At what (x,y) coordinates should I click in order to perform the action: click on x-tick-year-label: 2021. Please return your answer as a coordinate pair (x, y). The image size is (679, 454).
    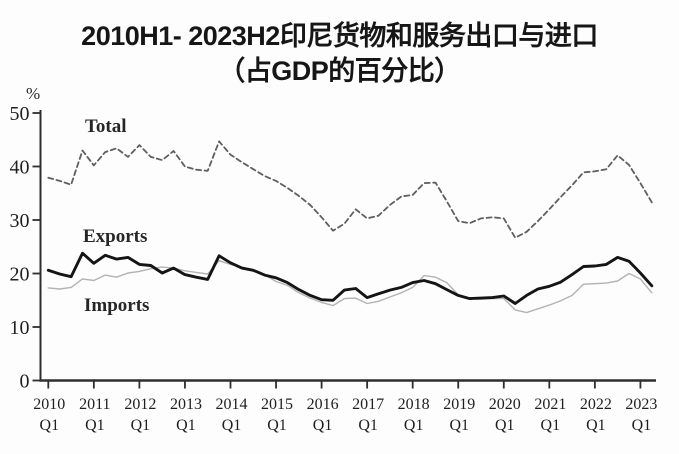
    Looking at the image, I should click on (550, 404).